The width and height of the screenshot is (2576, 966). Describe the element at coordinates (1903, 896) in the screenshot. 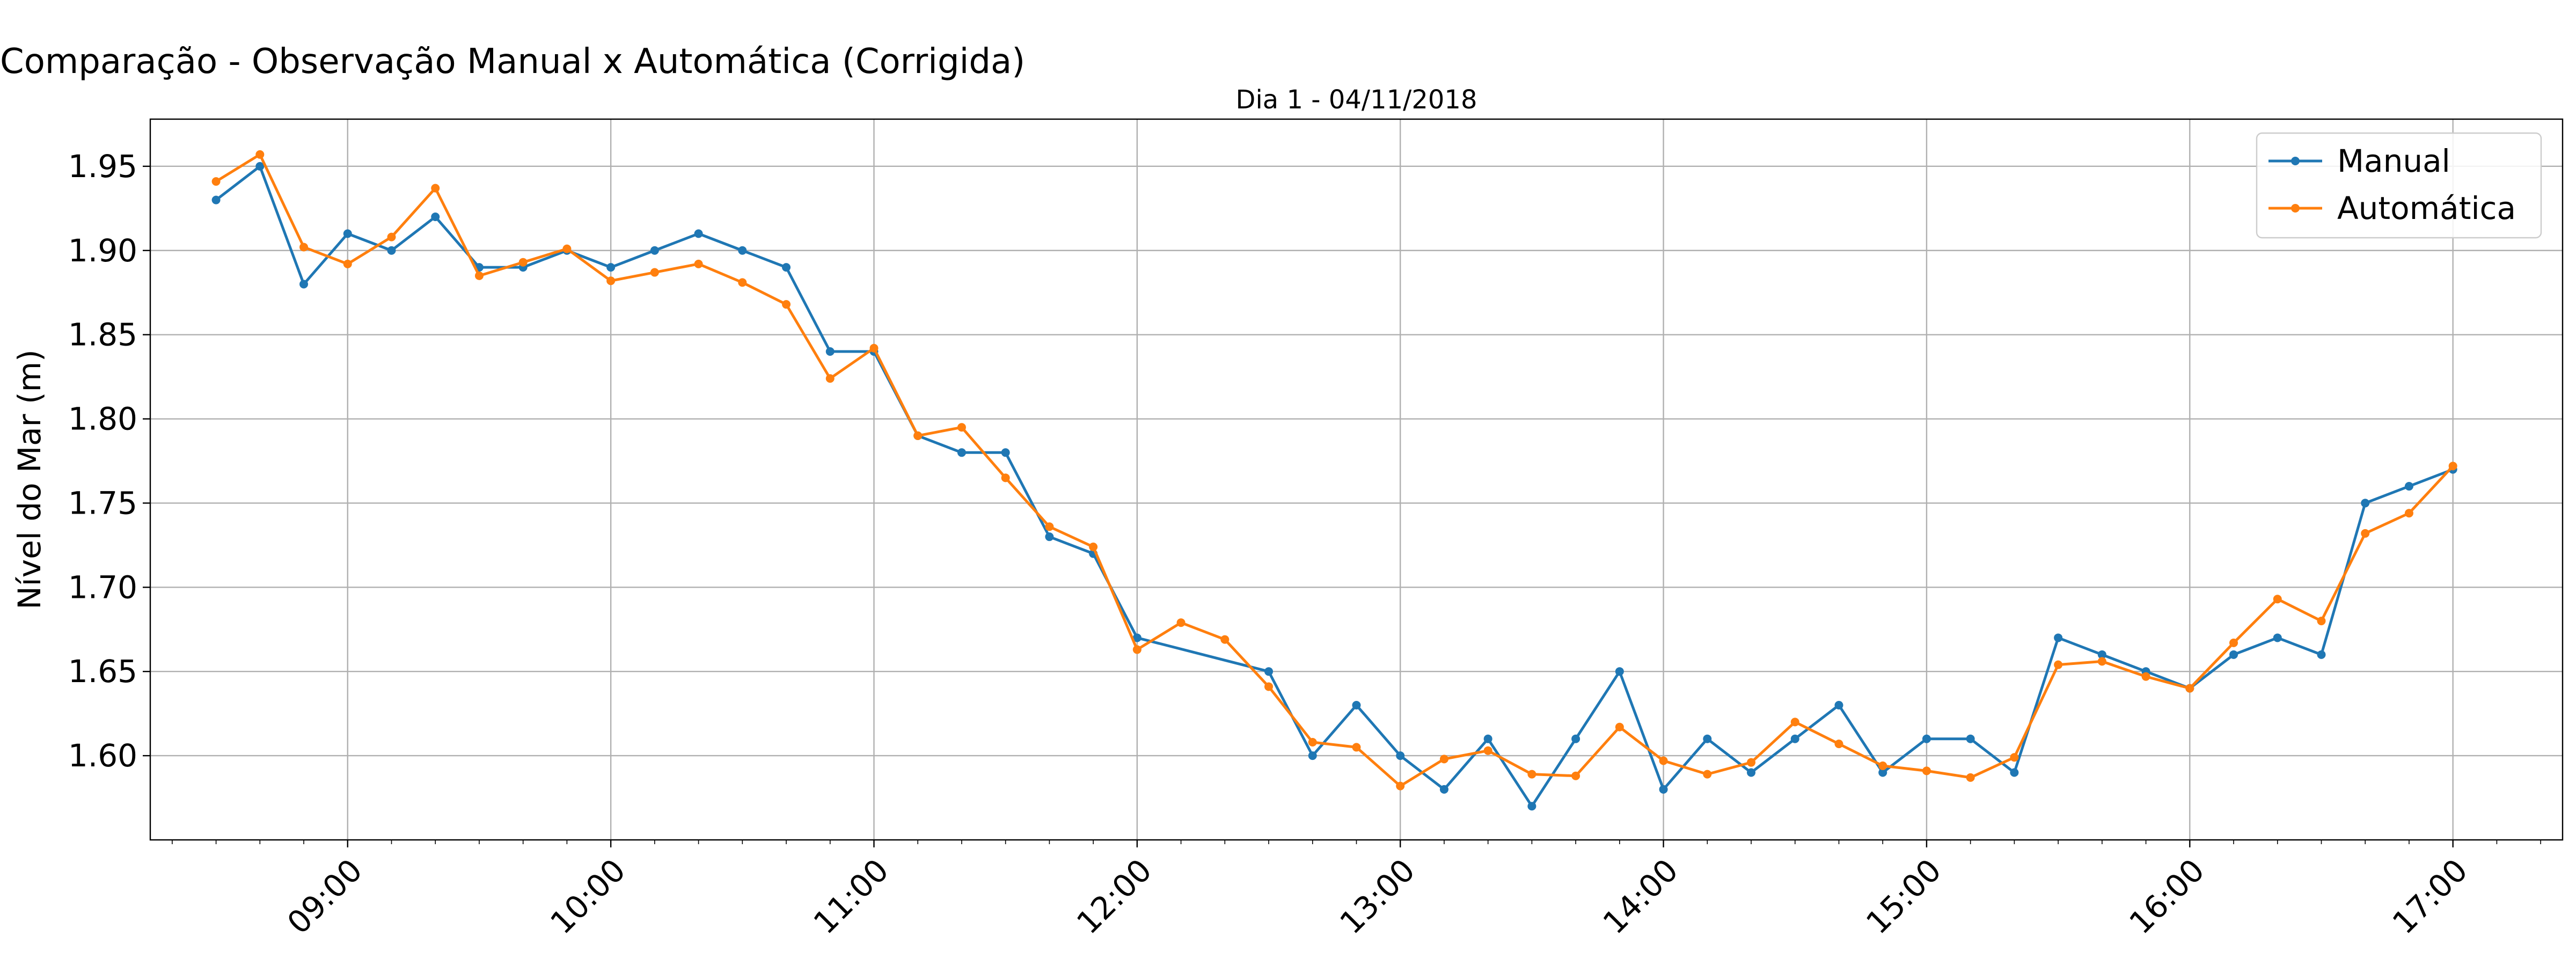

I see `x-tick-label: 15:00` at that location.